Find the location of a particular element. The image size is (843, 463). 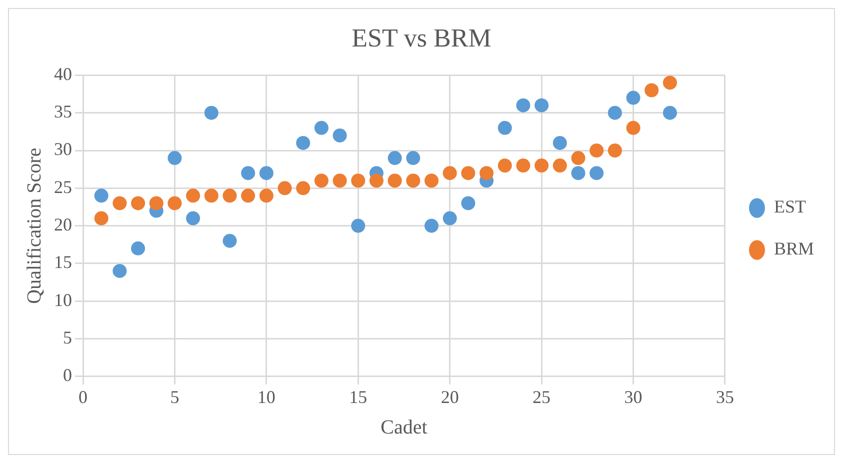

x-axis-title: Cadet is located at coordinates (404, 427).